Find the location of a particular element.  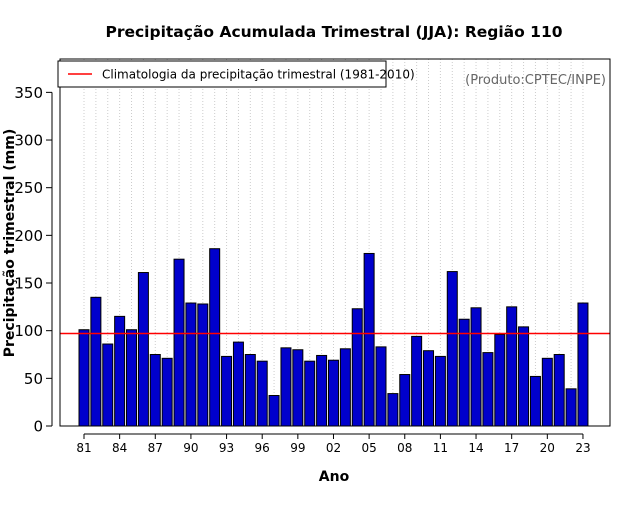

x-tick-label-23: 23 is located at coordinates (582, 448).